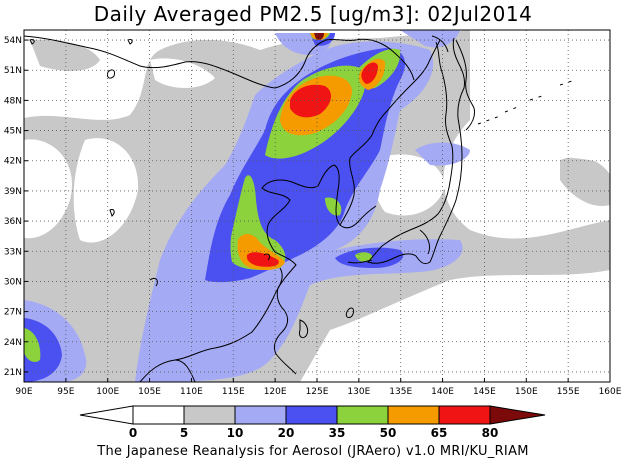 The height and width of the screenshot is (466, 626). What do you see at coordinates (358, 392) in the screenshot?
I see `lon-tick-label: 130E` at bounding box center [358, 392].